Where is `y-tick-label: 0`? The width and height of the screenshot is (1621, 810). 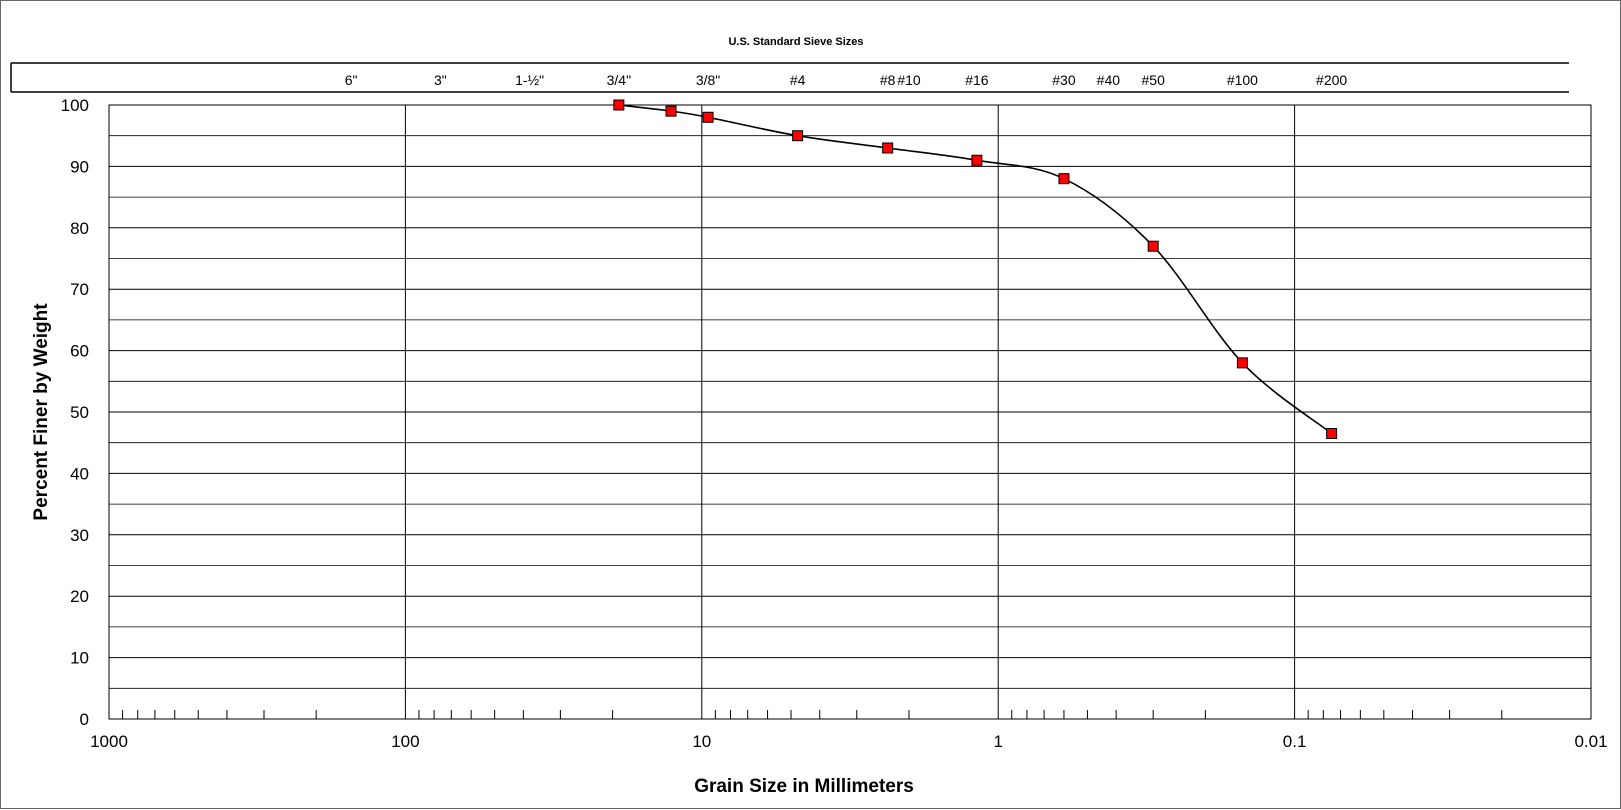 y-tick-label: 0 is located at coordinates (84, 719).